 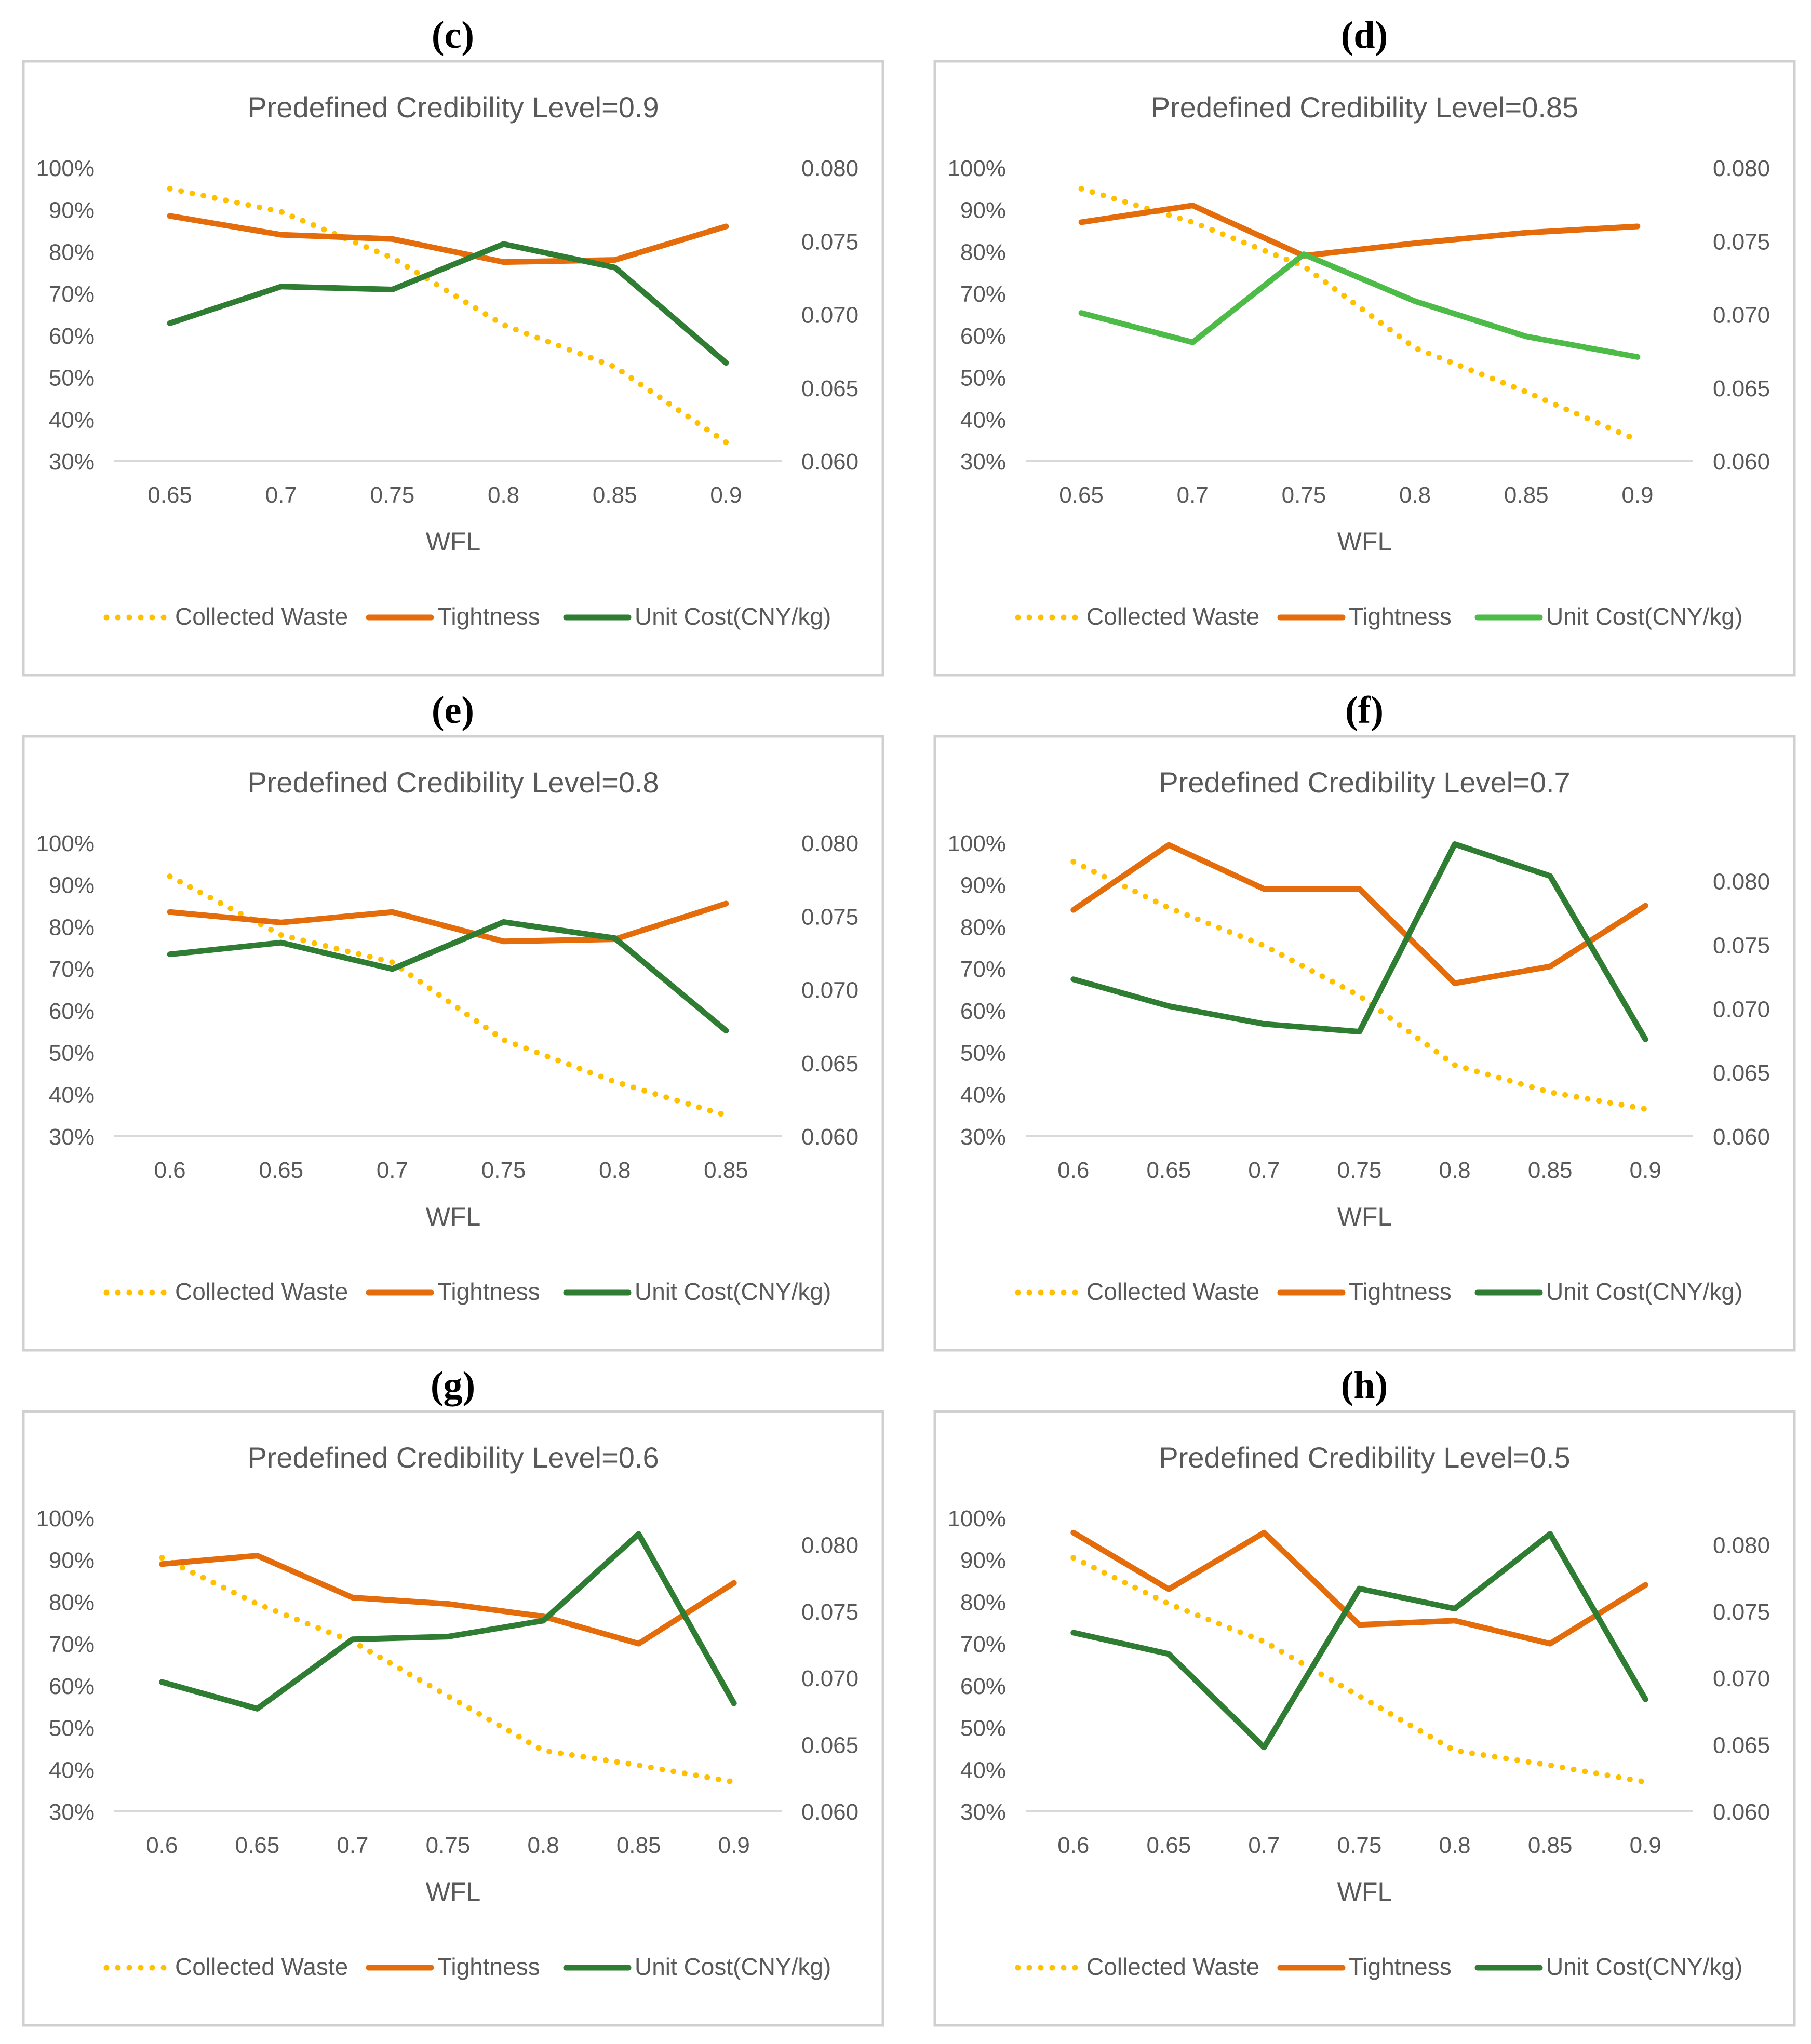 What do you see at coordinates (453, 107) in the screenshot?
I see `chart-title: Predefined Credibility Level=0.9` at bounding box center [453, 107].